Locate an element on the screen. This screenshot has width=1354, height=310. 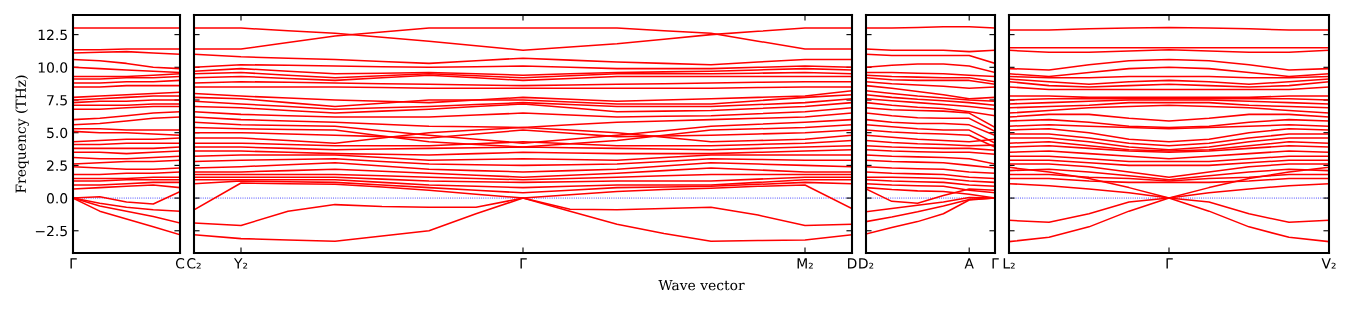
y-tick-label: 2.5 is located at coordinates (57, 165).